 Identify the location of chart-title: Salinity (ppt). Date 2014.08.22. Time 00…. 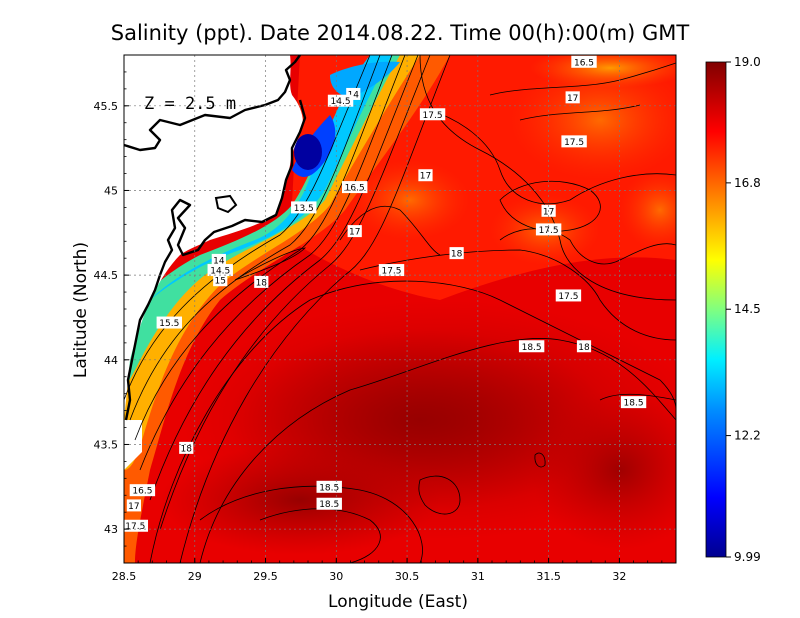
(400, 33).